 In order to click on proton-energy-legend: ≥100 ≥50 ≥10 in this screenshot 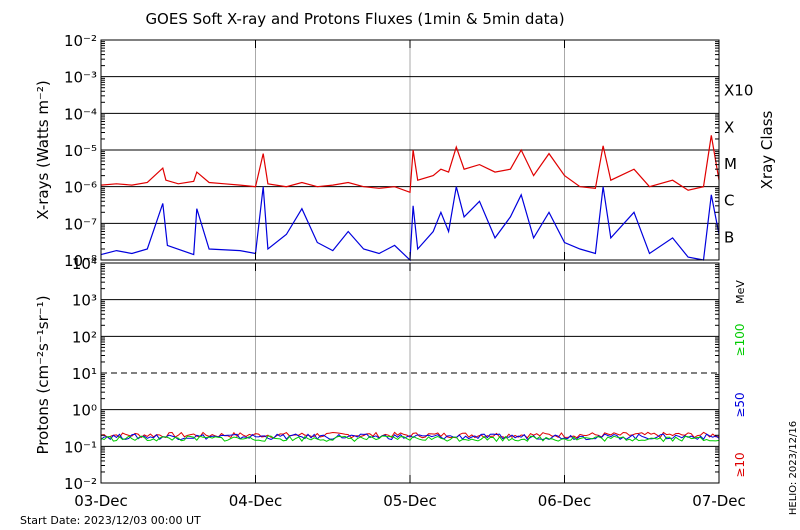, I will do `click(740, 401)`.